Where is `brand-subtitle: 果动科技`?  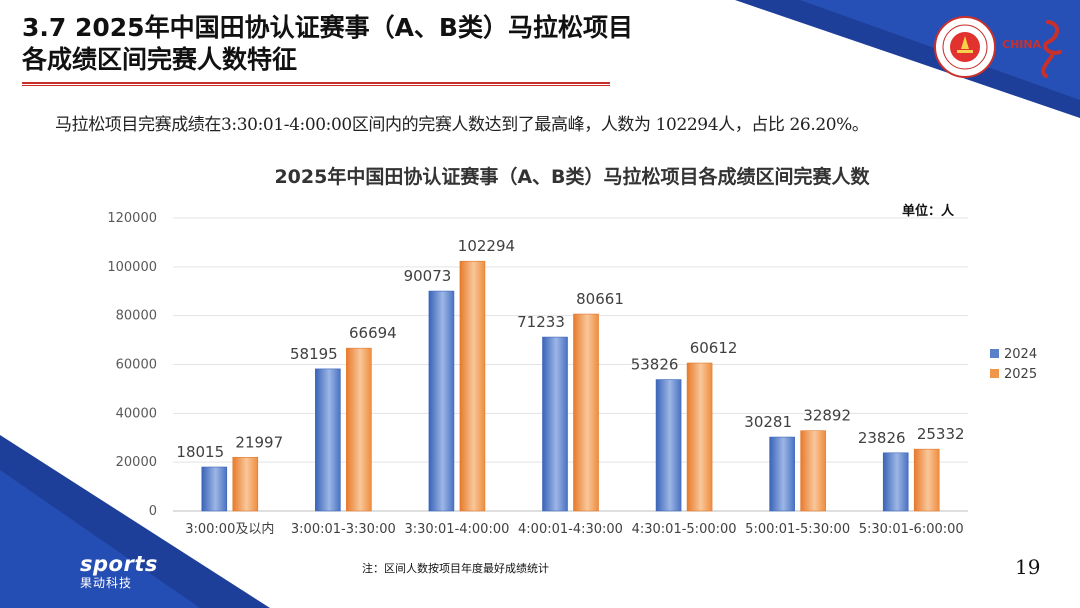
brand-subtitle: 果动科技 is located at coordinates (106, 583).